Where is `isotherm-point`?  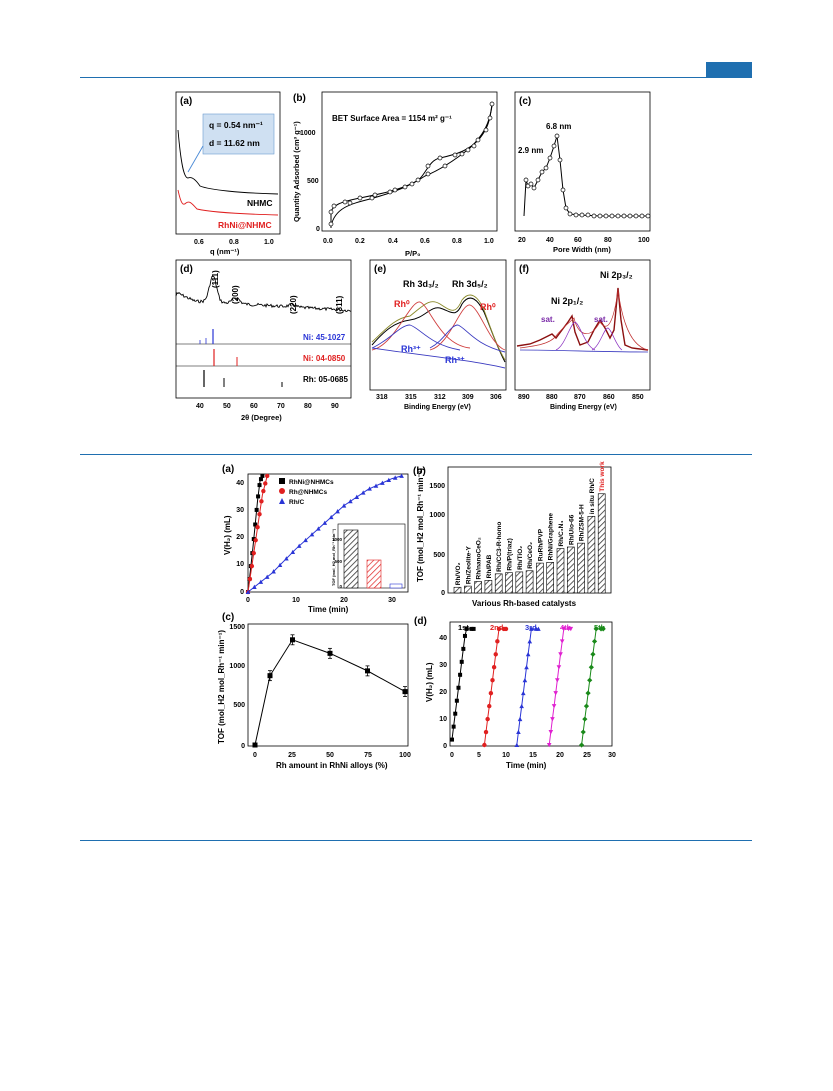 isotherm-point is located at coordinates (440, 158).